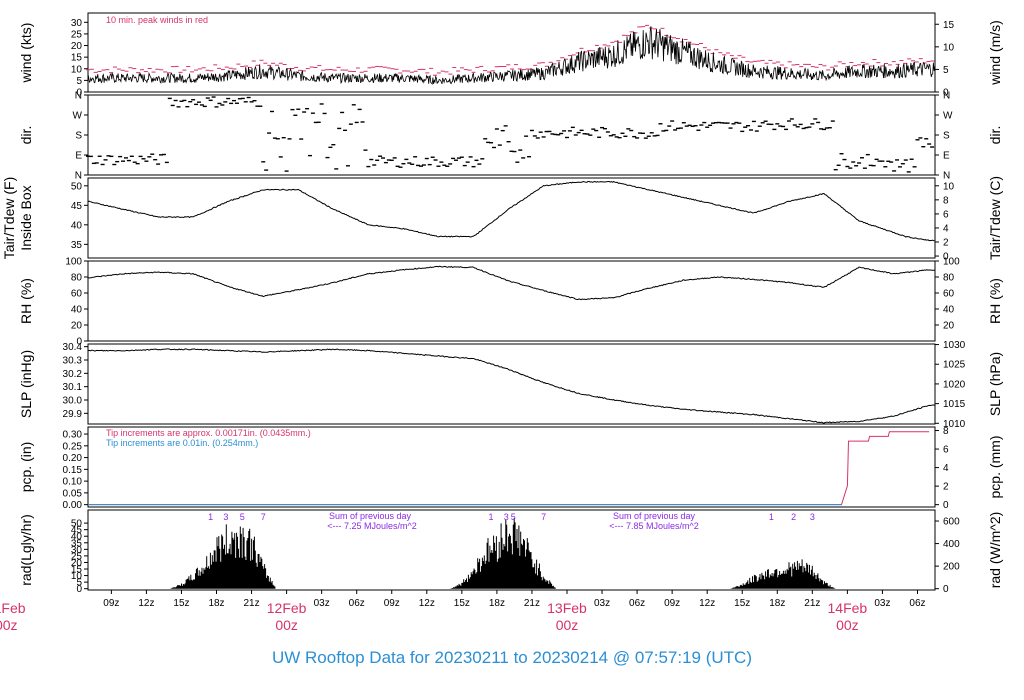 The width and height of the screenshot is (1024, 700). I want to click on temperature-left-tick-label: 35, so click(77, 245).